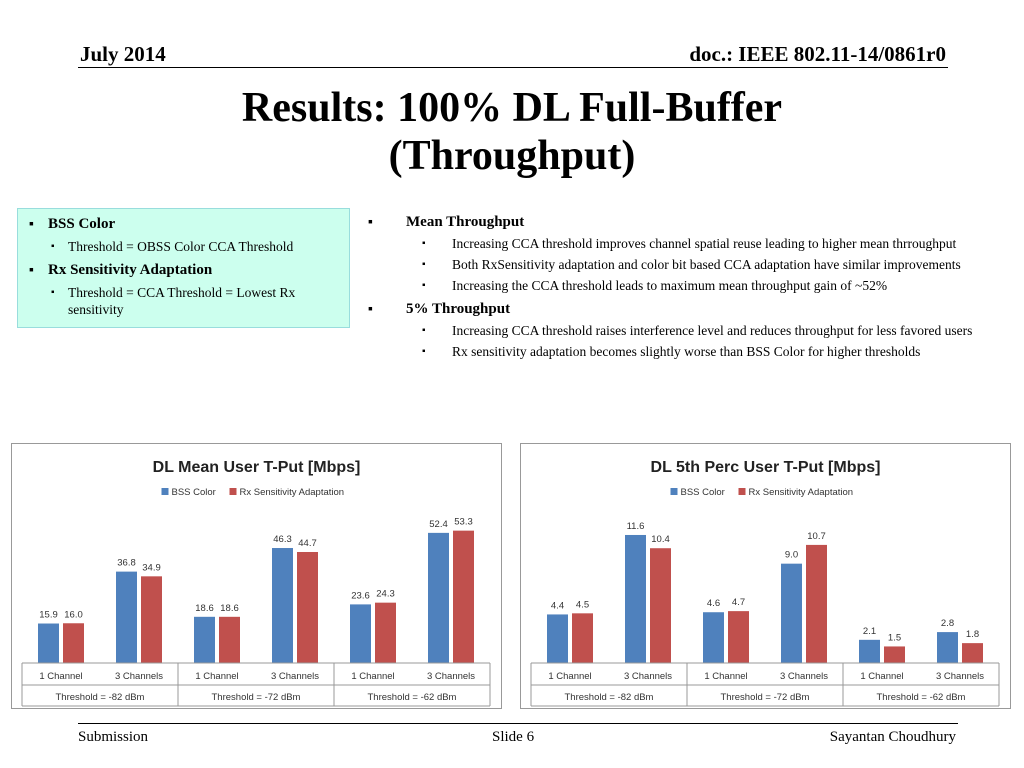  I want to click on data-label: 23.6, so click(360, 595).